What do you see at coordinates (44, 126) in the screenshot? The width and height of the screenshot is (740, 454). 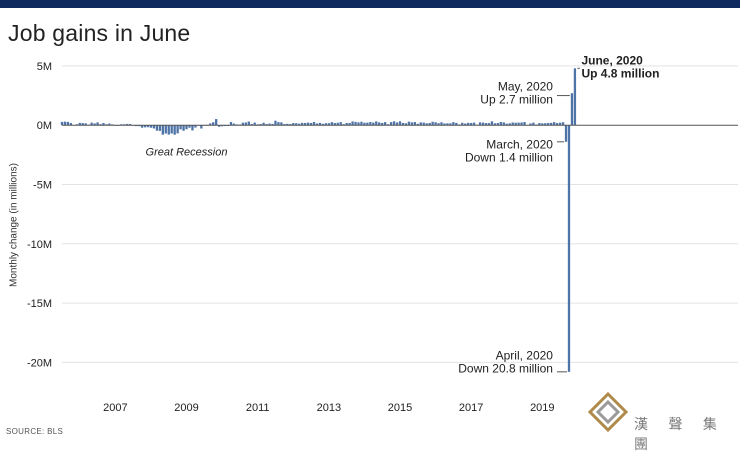 I see `y-tick-label: 0M` at bounding box center [44, 126].